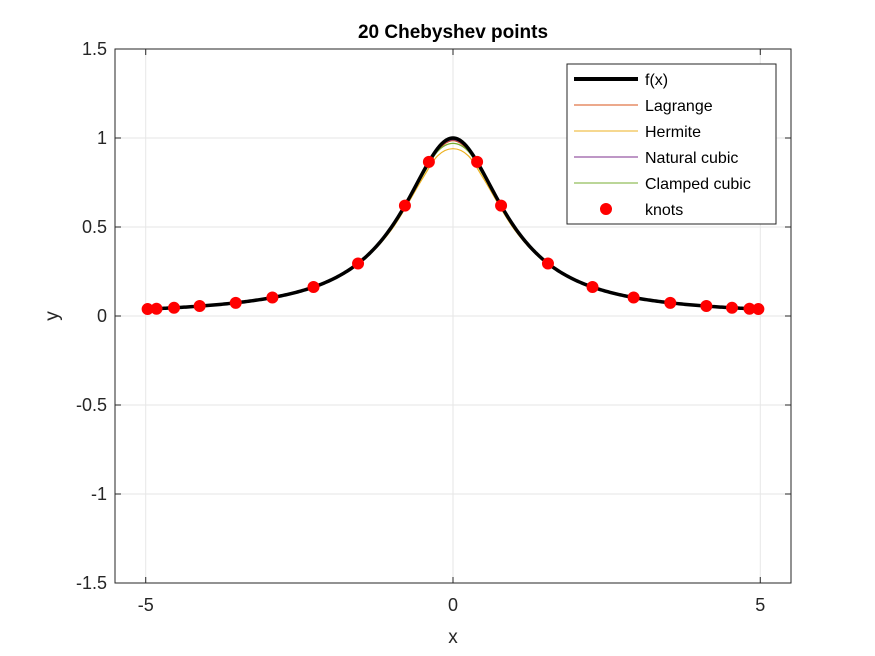  What do you see at coordinates (679, 106) in the screenshot?
I see `legend-label-lagrange: Lagrange` at bounding box center [679, 106].